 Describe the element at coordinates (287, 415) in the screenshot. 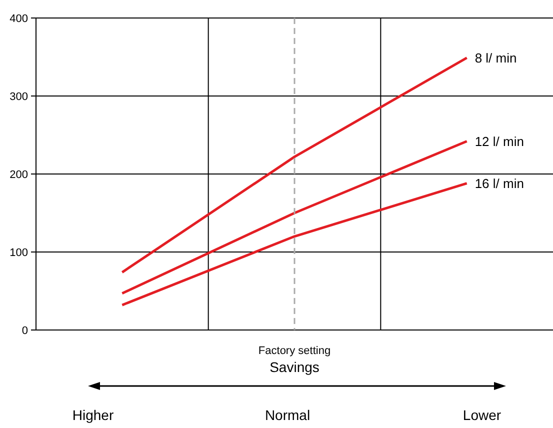

I see `text: Normal` at that location.